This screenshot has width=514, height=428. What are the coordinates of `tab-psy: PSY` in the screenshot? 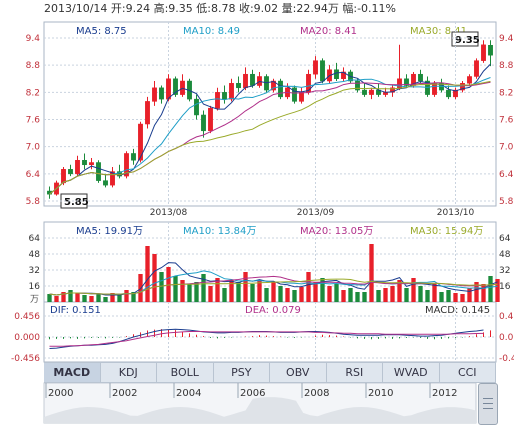 It's located at (242, 372).